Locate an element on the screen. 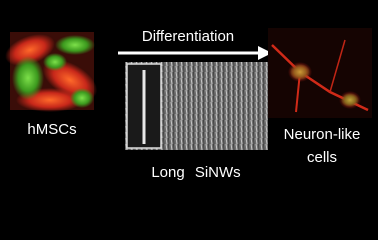  right-label-line2: cells is located at coordinates (322, 157).